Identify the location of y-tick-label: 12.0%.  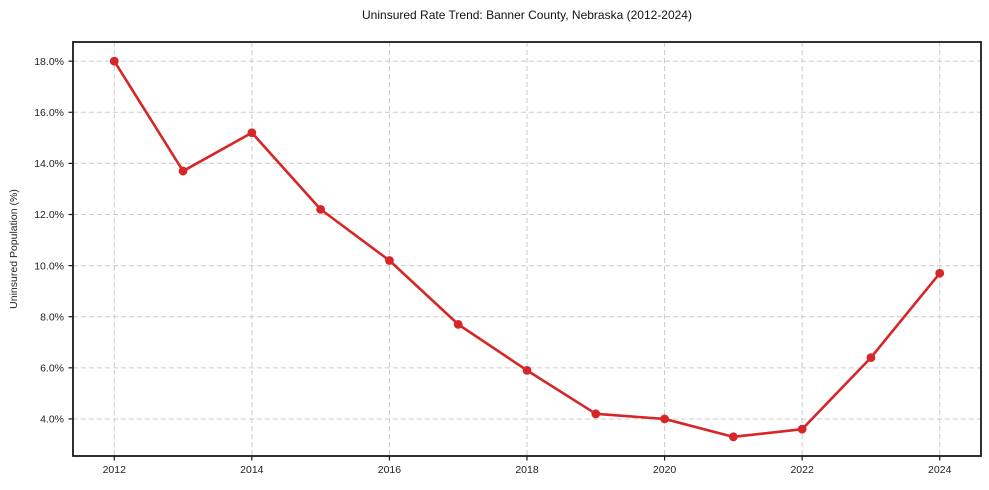
(49, 215).